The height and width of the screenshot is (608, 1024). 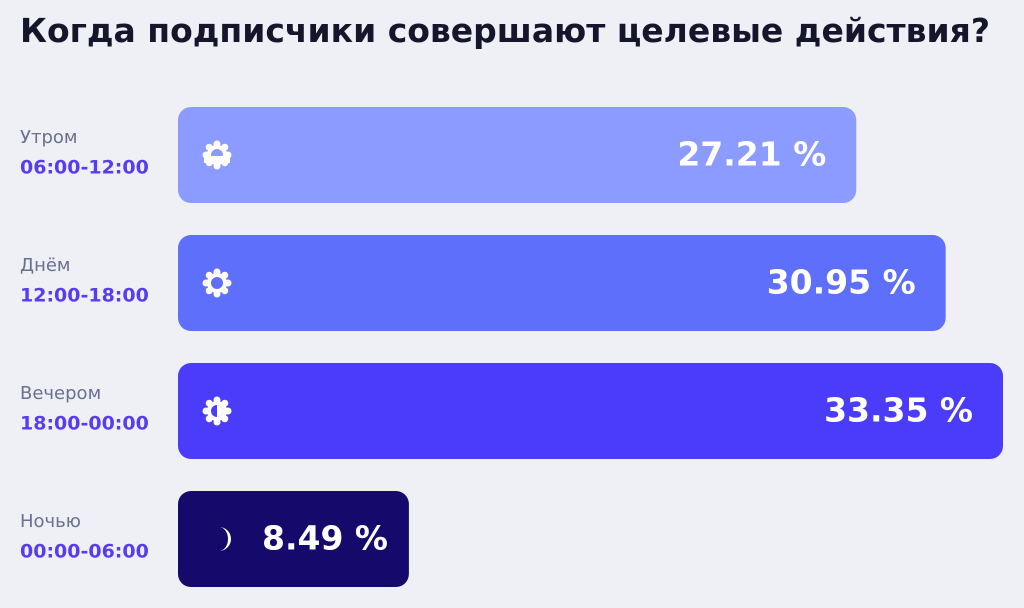 I want to click on sun-inner, so click(x=217, y=283).